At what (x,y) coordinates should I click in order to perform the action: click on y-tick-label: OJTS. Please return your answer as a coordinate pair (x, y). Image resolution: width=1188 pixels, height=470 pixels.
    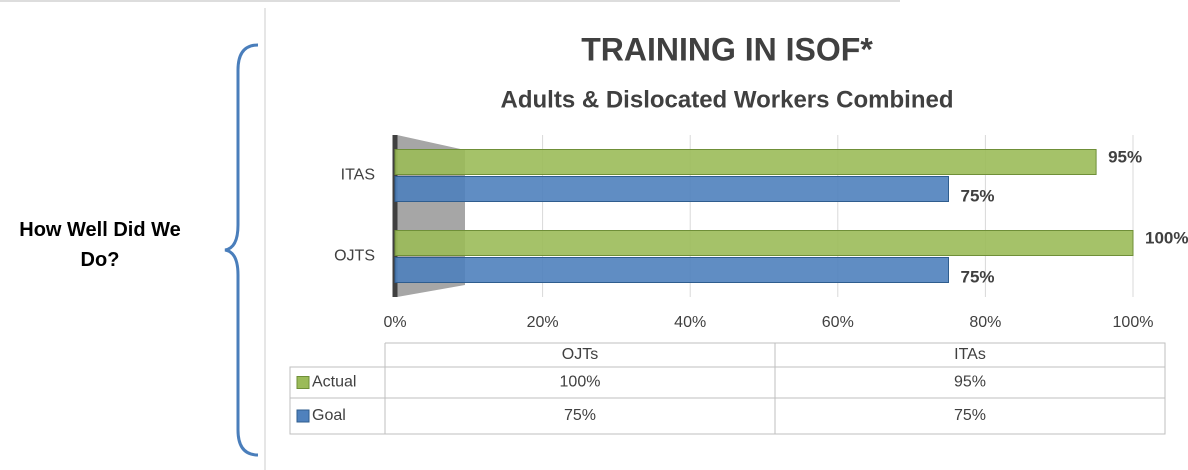
    Looking at the image, I should click on (354, 256).